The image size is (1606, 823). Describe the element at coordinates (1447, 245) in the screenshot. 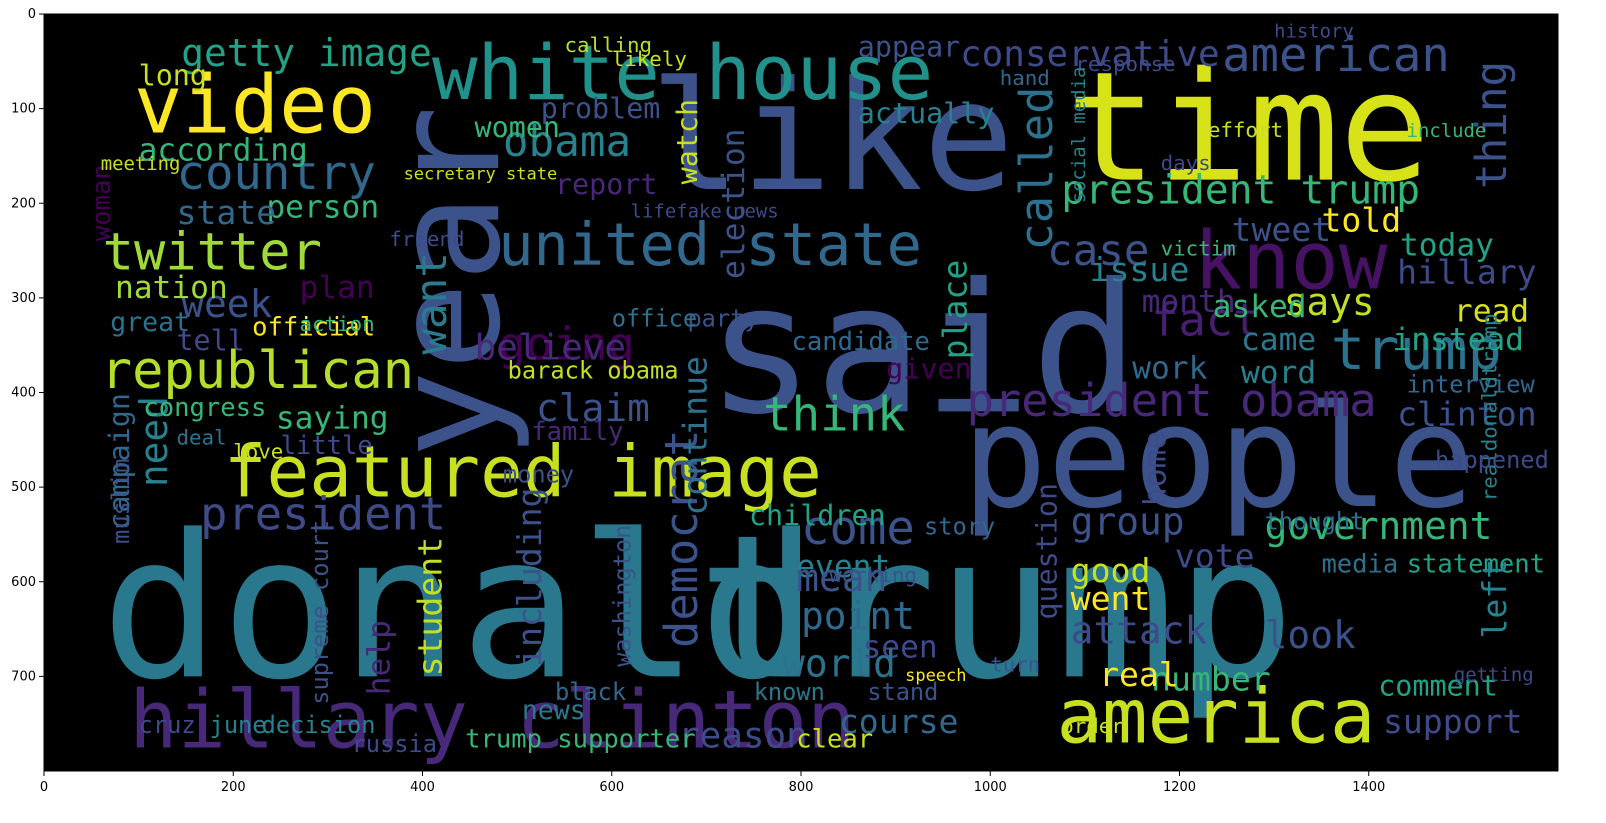

I see `word-today: today` at that location.